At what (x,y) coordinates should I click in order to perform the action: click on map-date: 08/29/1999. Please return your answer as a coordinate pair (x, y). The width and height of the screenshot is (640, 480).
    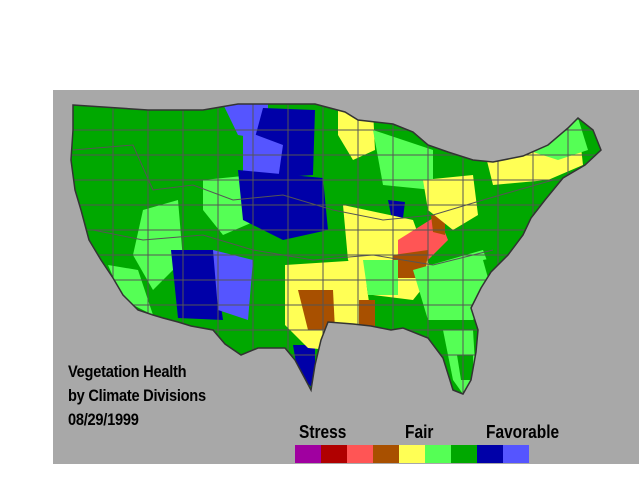
    Looking at the image, I should click on (103, 419).